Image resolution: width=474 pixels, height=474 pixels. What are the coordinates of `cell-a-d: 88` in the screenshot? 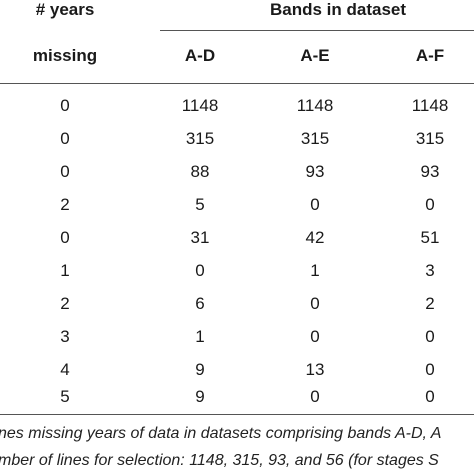 It's located at (200, 171).